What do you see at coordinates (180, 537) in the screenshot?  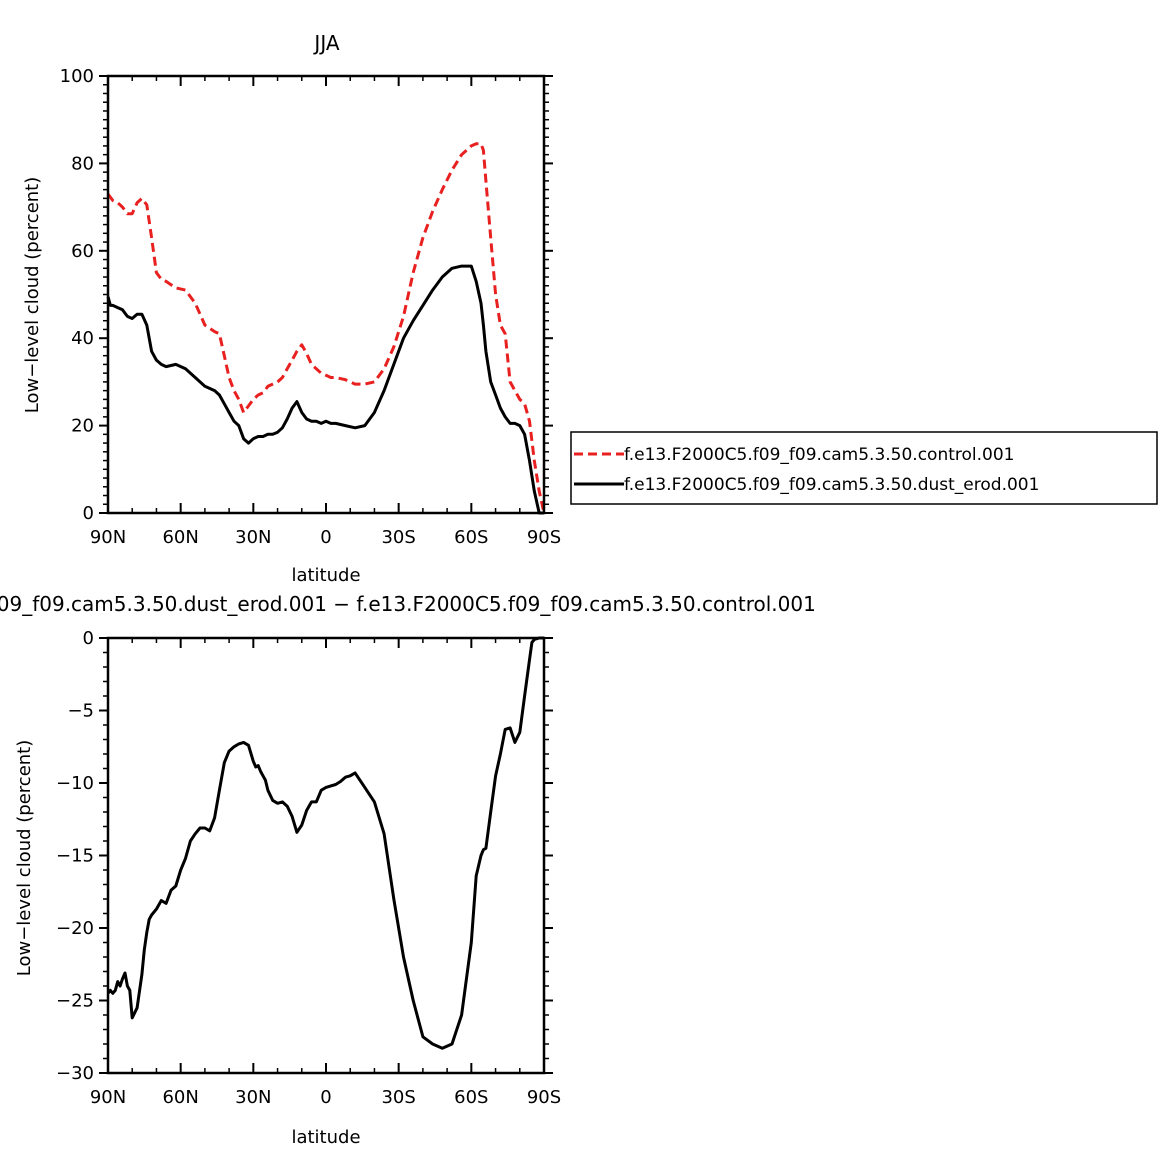 I see `top-x-tick-label: 60N` at bounding box center [180, 537].